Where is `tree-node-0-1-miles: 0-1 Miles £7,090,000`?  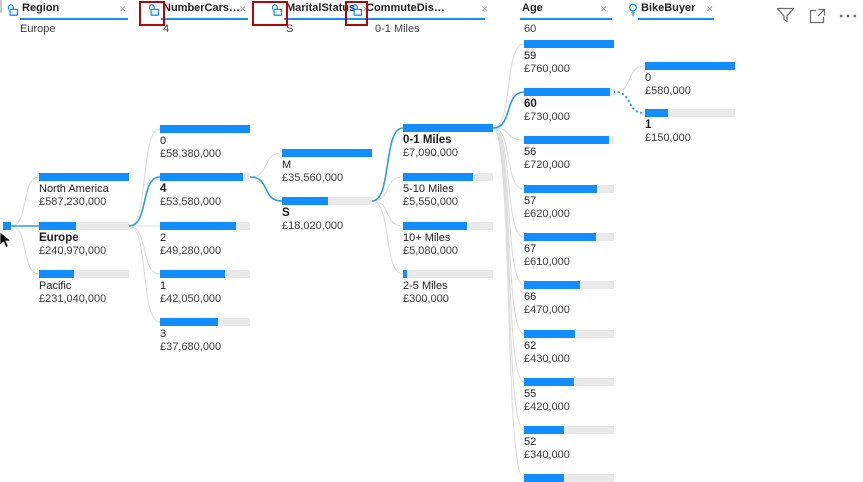
tree-node-0-1-miles: 0-1 Miles £7,090,000 is located at coordinates (448, 142).